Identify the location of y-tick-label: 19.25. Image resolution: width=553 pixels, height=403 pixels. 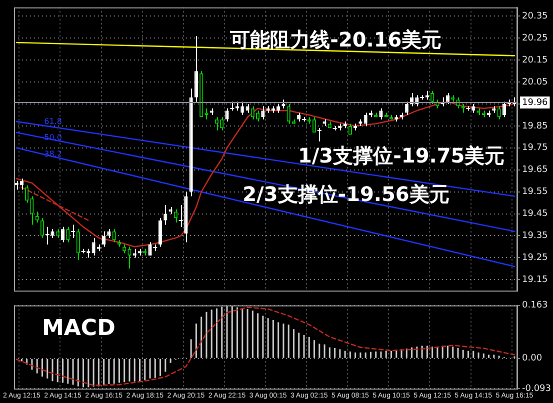
(535, 258).